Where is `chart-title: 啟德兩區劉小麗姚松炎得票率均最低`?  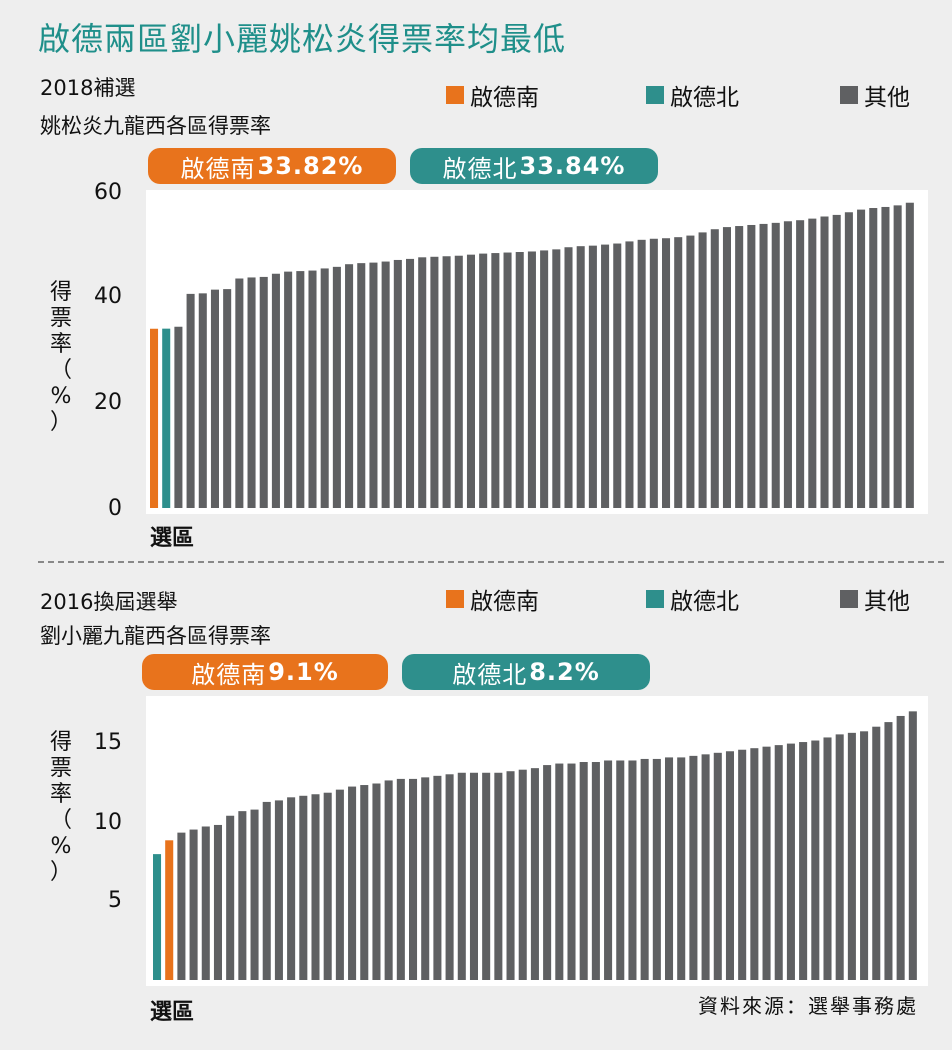 chart-title: 啟德兩區劉小麗姚松炎得票率均最低 is located at coordinates (302, 39).